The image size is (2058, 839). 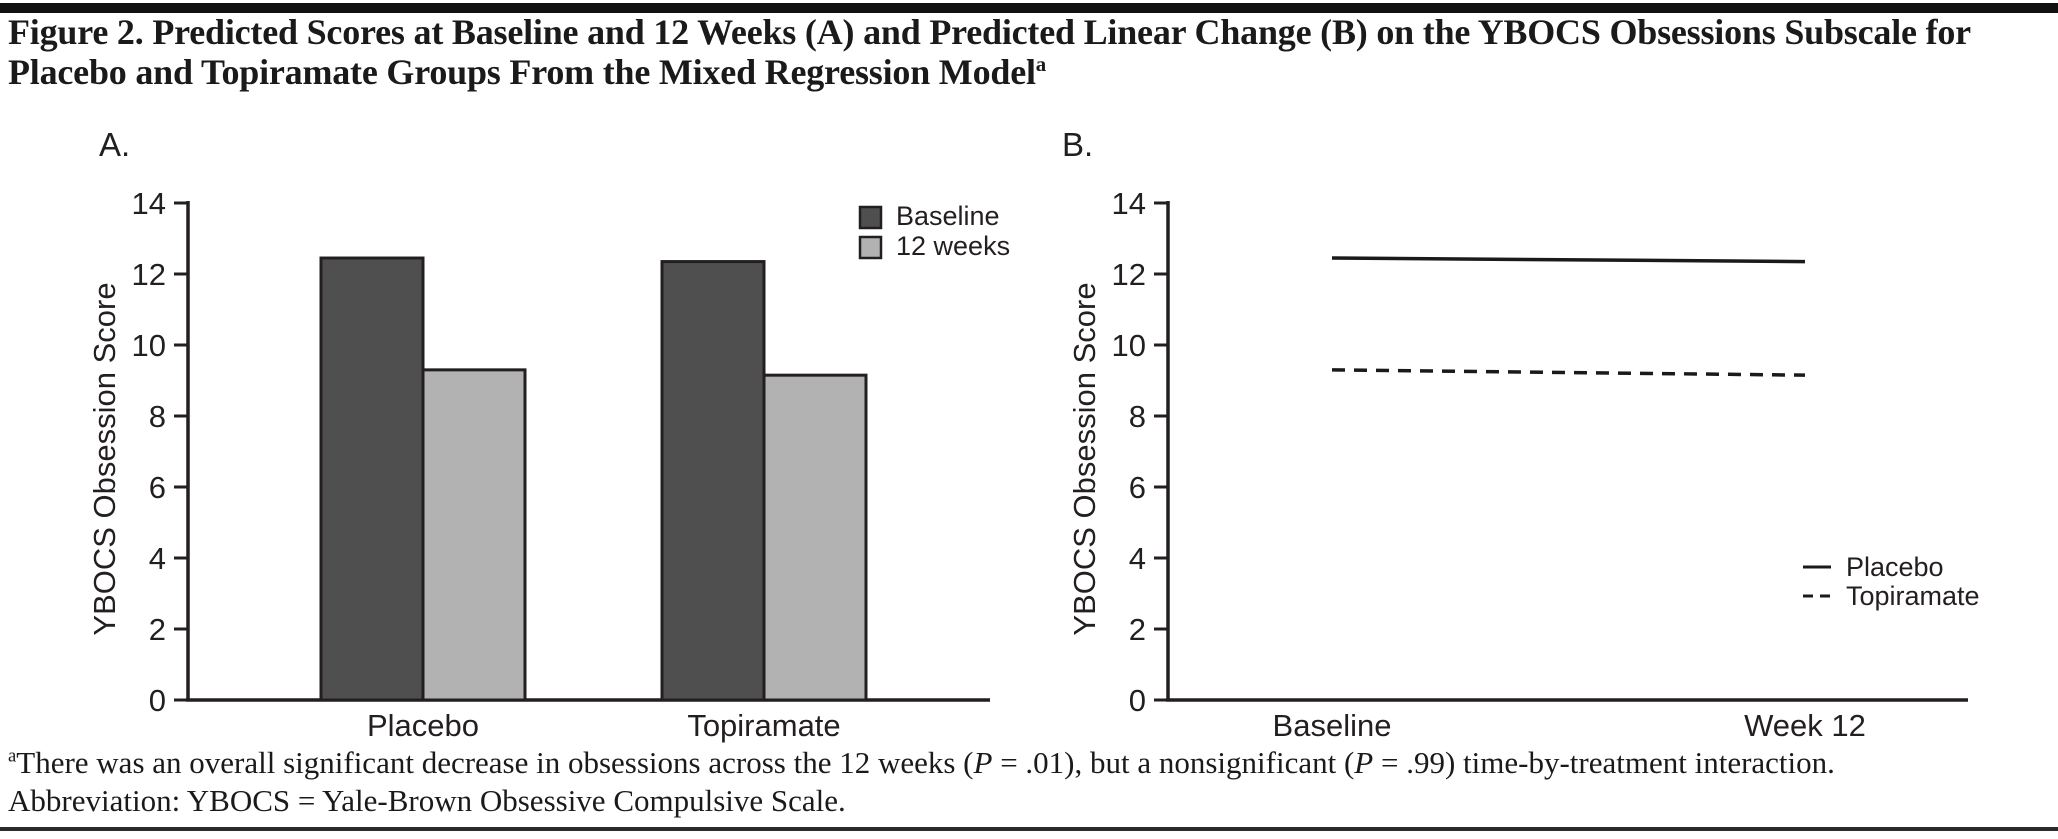 I want to click on bottom-rule, so click(x=1029, y=829).